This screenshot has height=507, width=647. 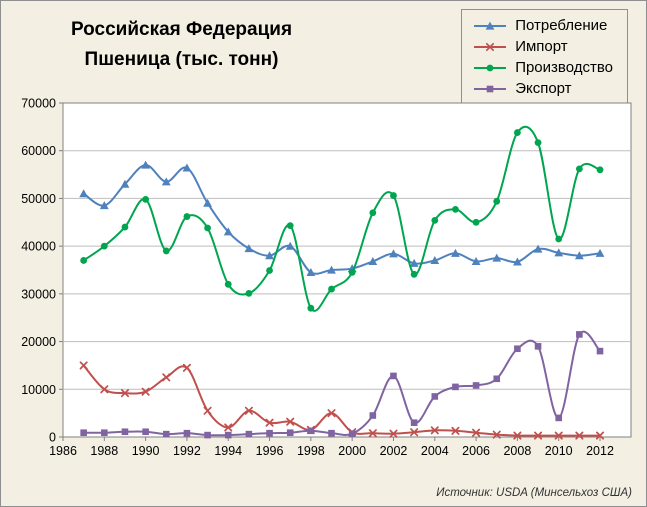 What do you see at coordinates (490, 25) in the screenshot?
I see `triangle-marker-icon` at bounding box center [490, 25].